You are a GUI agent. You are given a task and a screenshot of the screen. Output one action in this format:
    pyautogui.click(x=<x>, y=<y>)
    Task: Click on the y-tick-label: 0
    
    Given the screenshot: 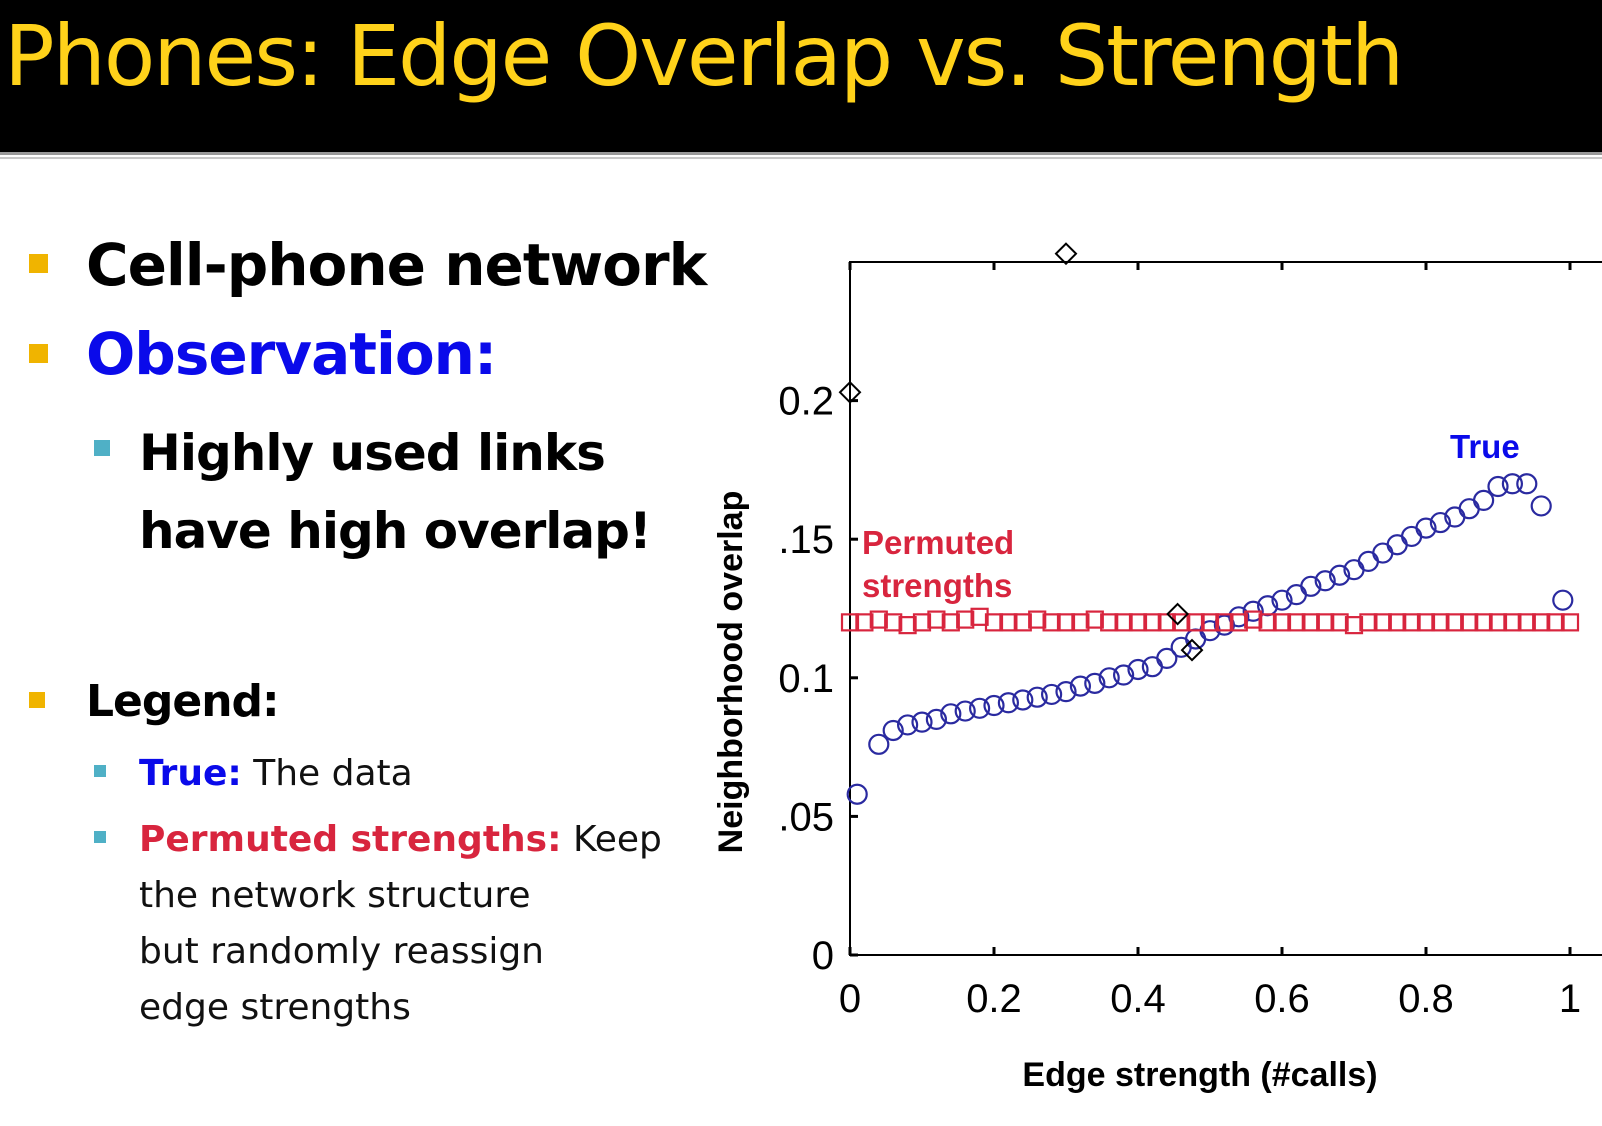 What is the action you would take?
    pyautogui.click(x=823, y=956)
    